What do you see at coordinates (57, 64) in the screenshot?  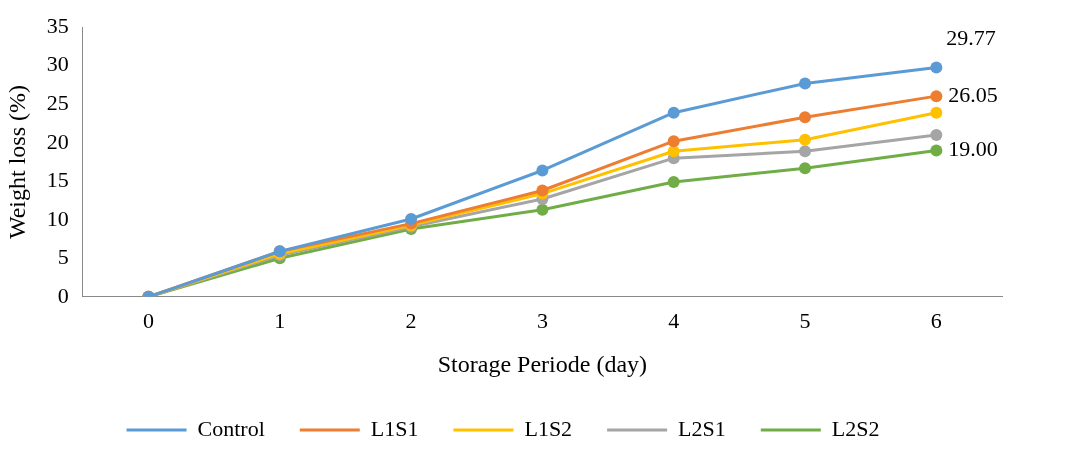 I see `y-tick-label: 30` at bounding box center [57, 64].